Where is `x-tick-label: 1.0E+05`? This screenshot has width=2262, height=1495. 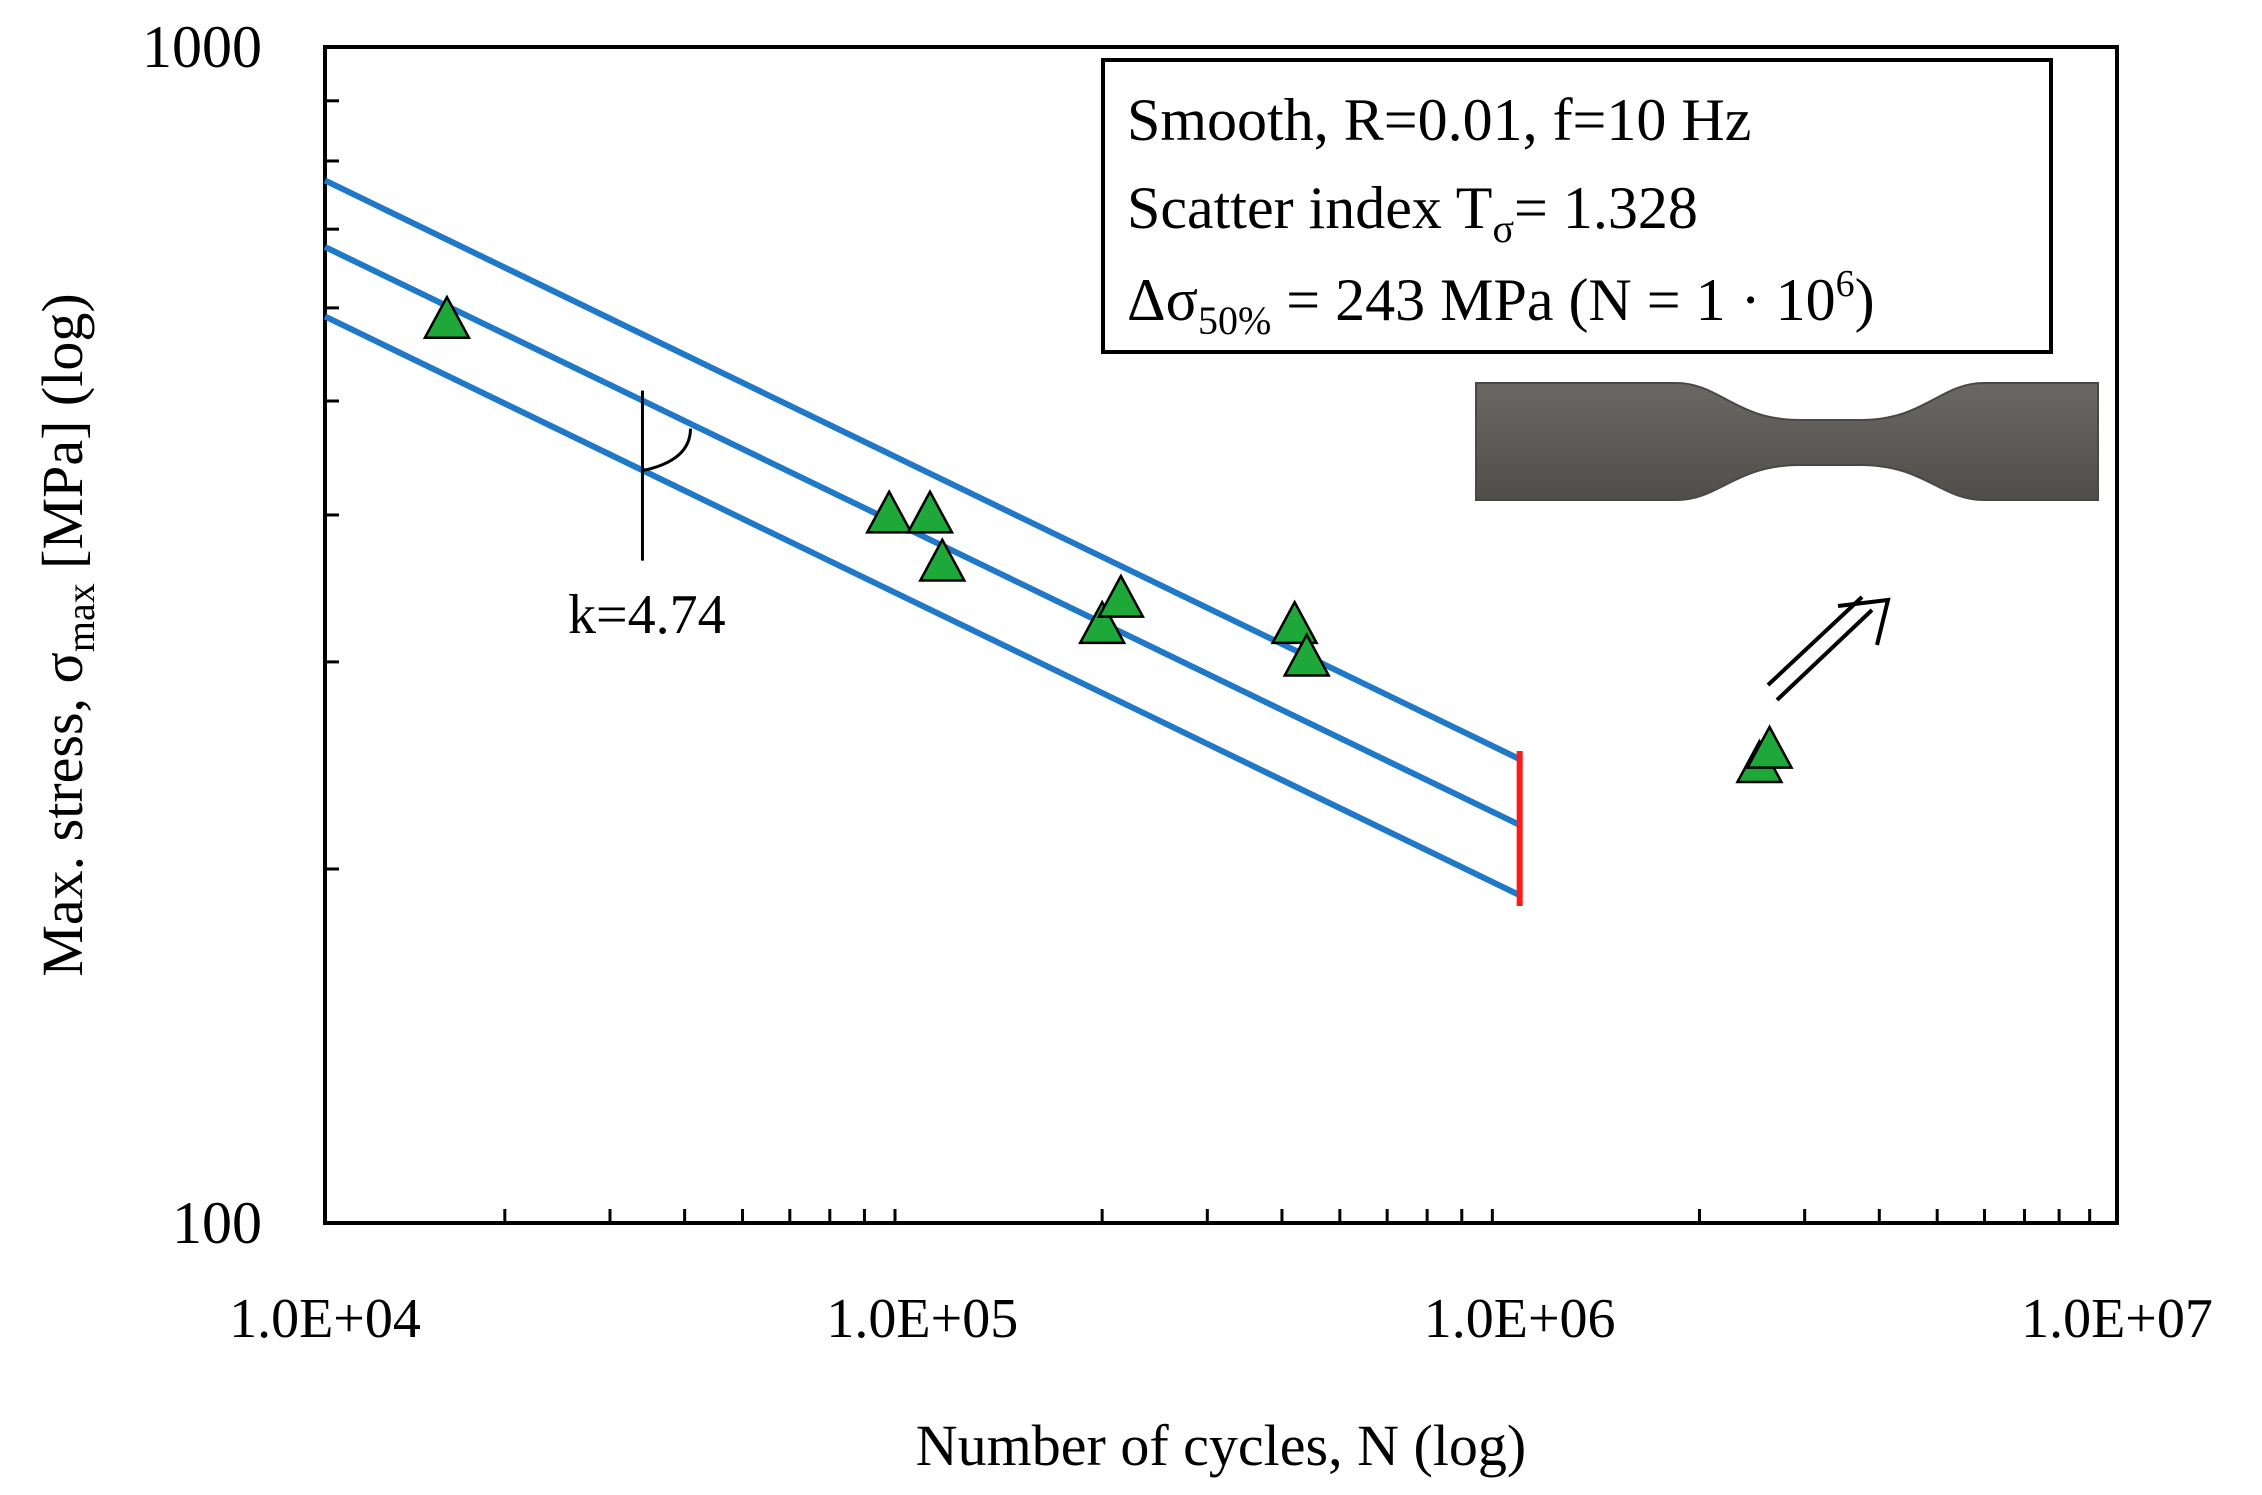
x-tick-label: 1.0E+05 is located at coordinates (922, 1319).